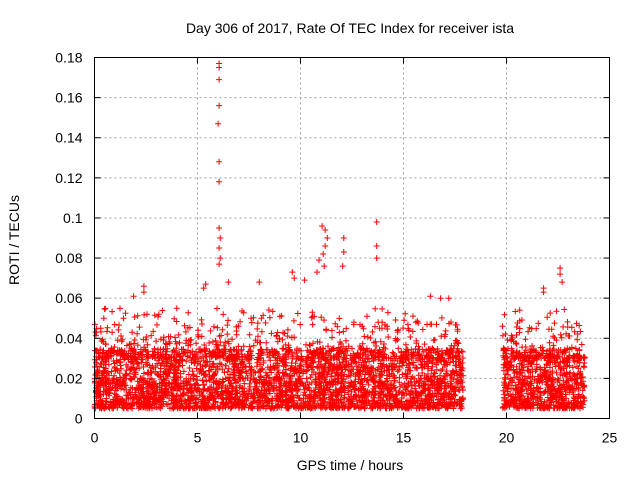 Image resolution: width=640 pixels, height=480 pixels. What do you see at coordinates (68, 378) in the screenshot?
I see `y-tick-label: 0.02` at bounding box center [68, 378].